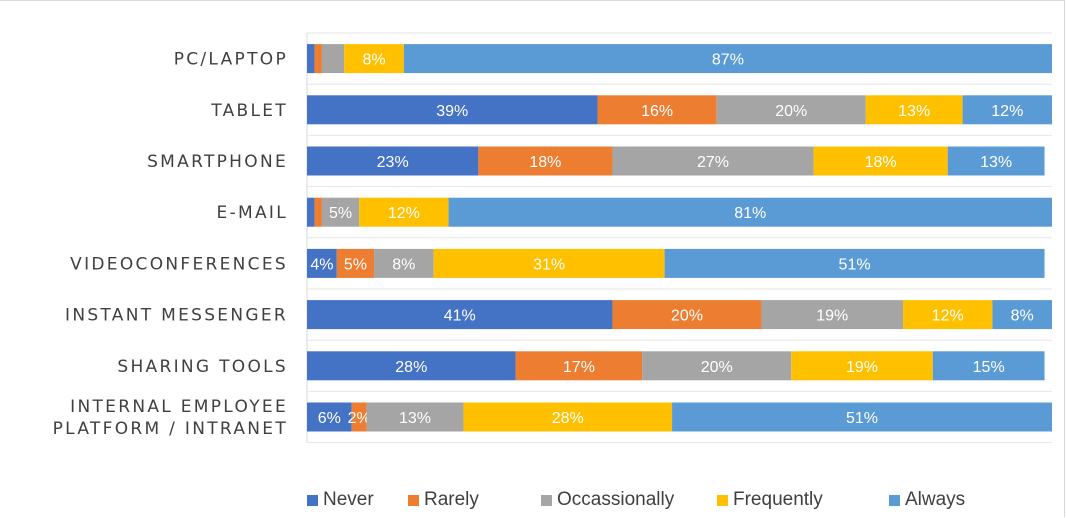  I want to click on category-label: TABLET, so click(249, 111).